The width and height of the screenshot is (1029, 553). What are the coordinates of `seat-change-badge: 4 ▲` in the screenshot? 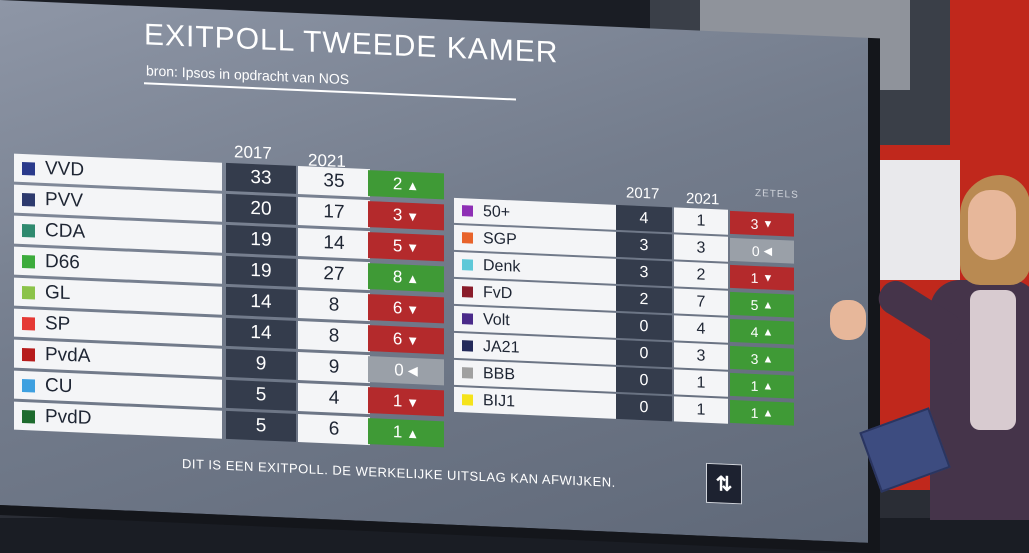 It's located at (762, 331).